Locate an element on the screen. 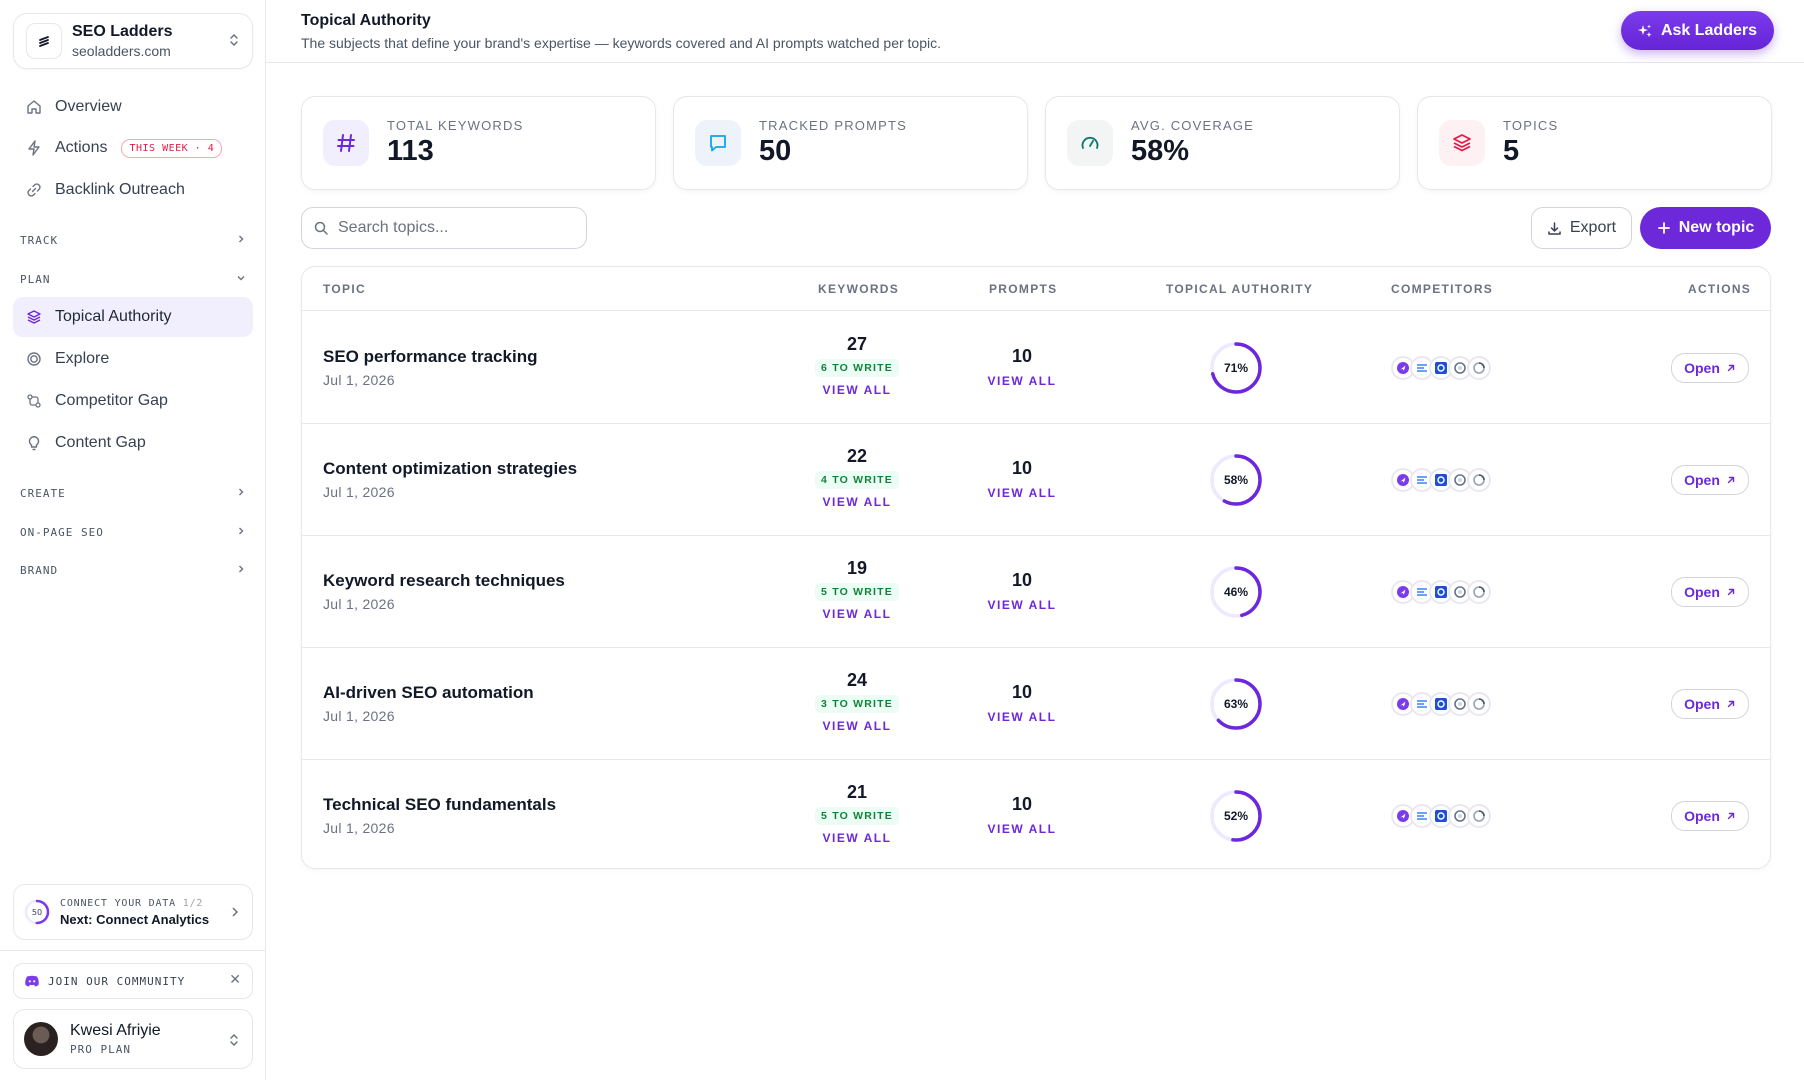 The height and width of the screenshot is (1080, 1804). search-box is located at coordinates (444, 228).